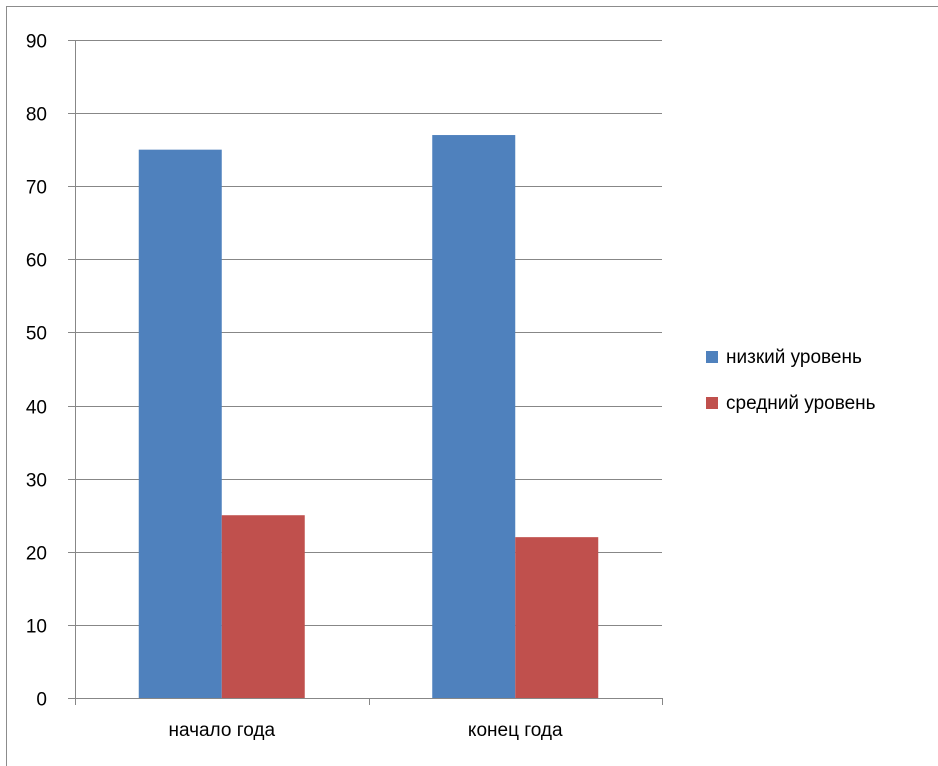 The height and width of the screenshot is (766, 938). Describe the element at coordinates (36, 481) in the screenshot. I see `y-tick-label-30: 30` at that location.